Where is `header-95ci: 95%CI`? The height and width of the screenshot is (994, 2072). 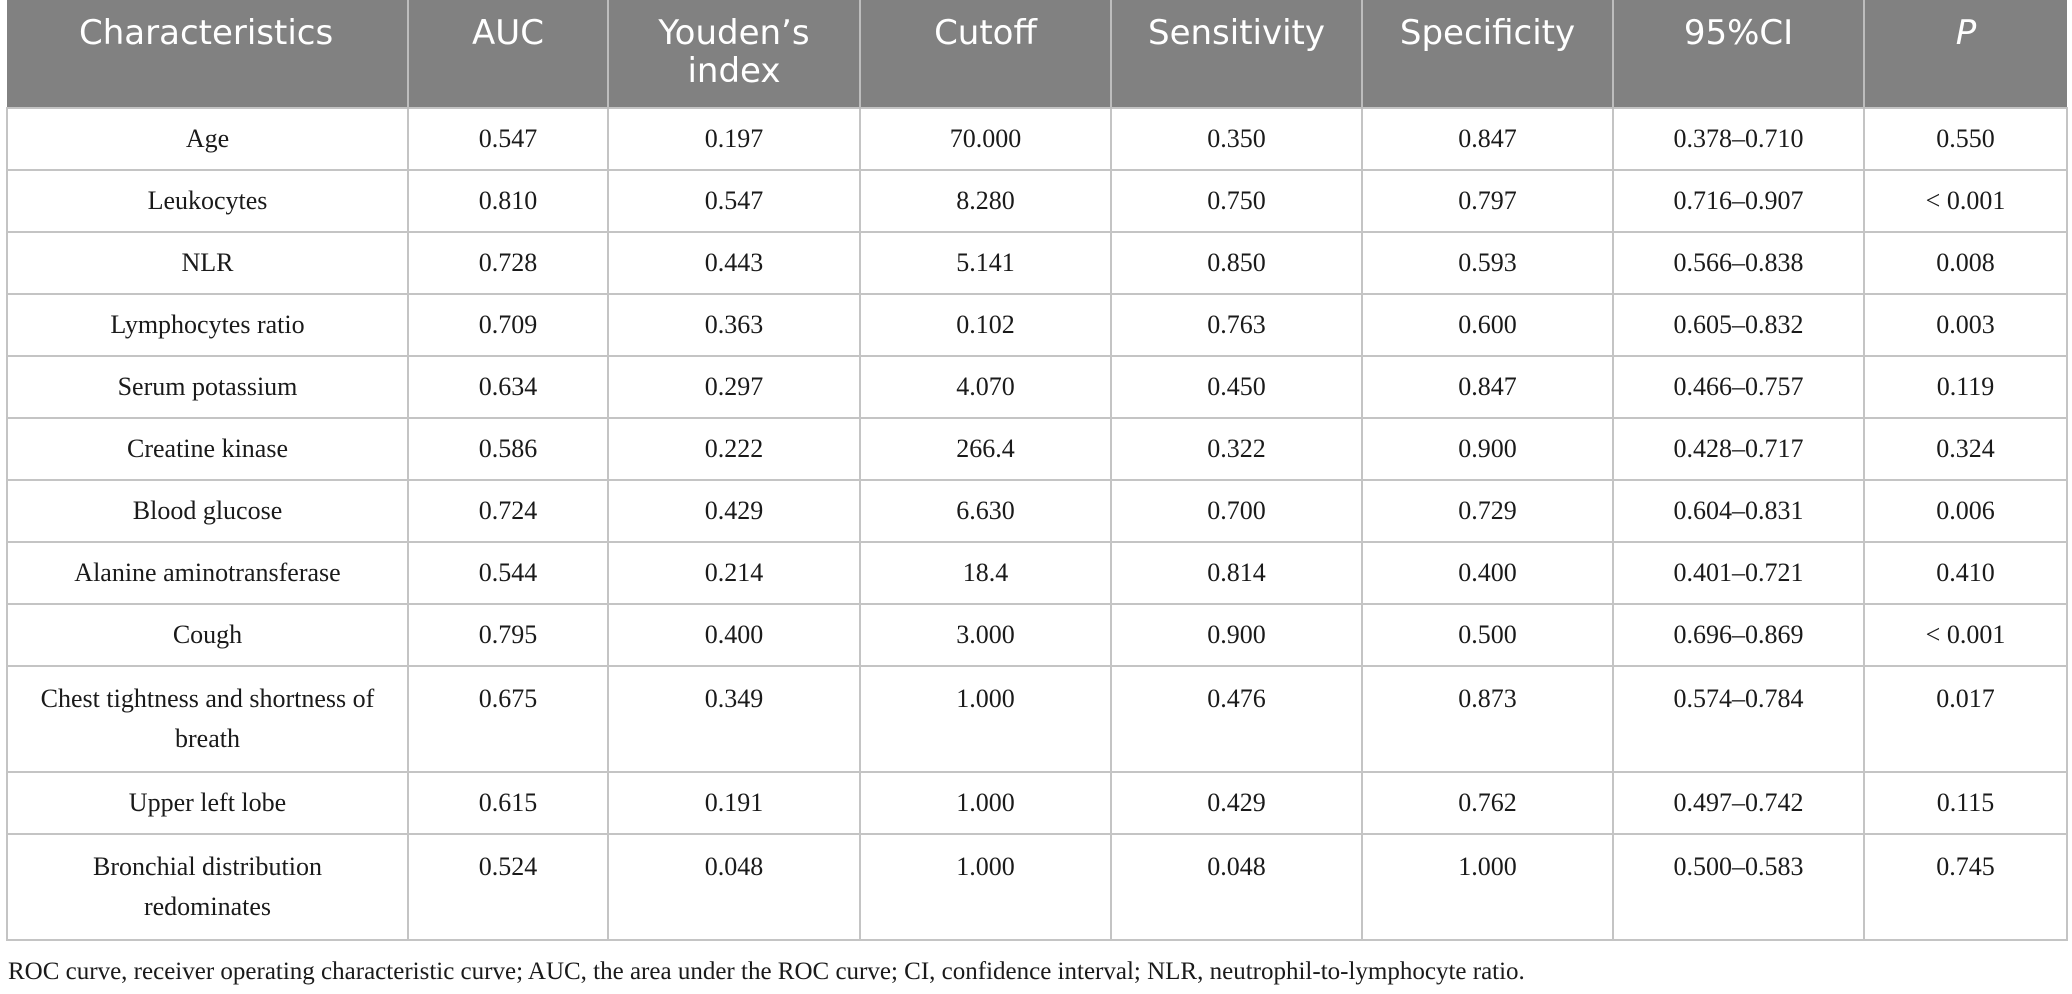 header-95ci: 95%CI is located at coordinates (1739, 54).